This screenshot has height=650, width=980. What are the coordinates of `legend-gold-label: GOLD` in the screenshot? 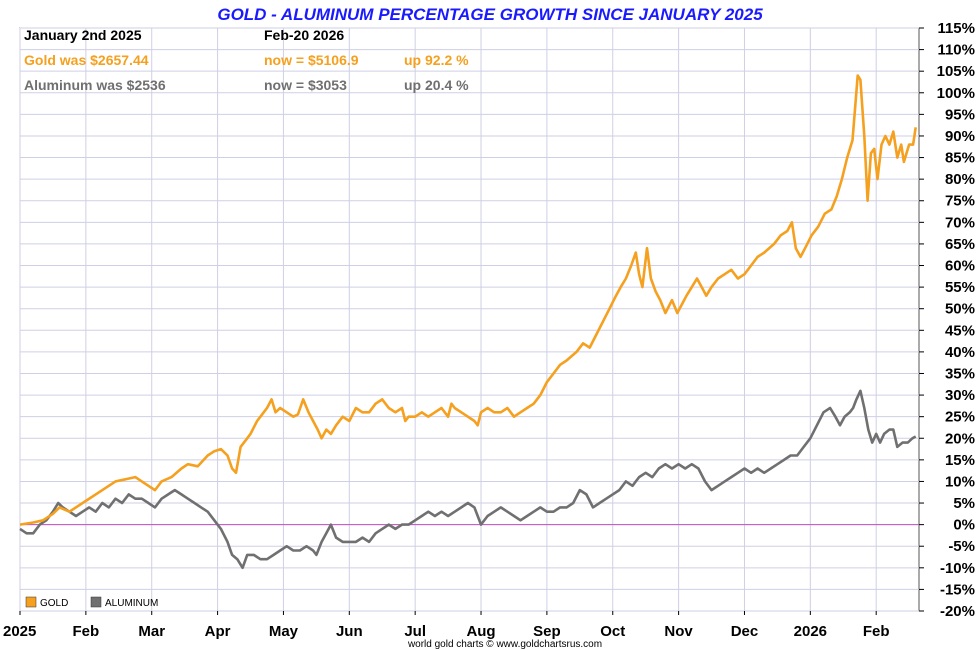 It's located at (54, 603).